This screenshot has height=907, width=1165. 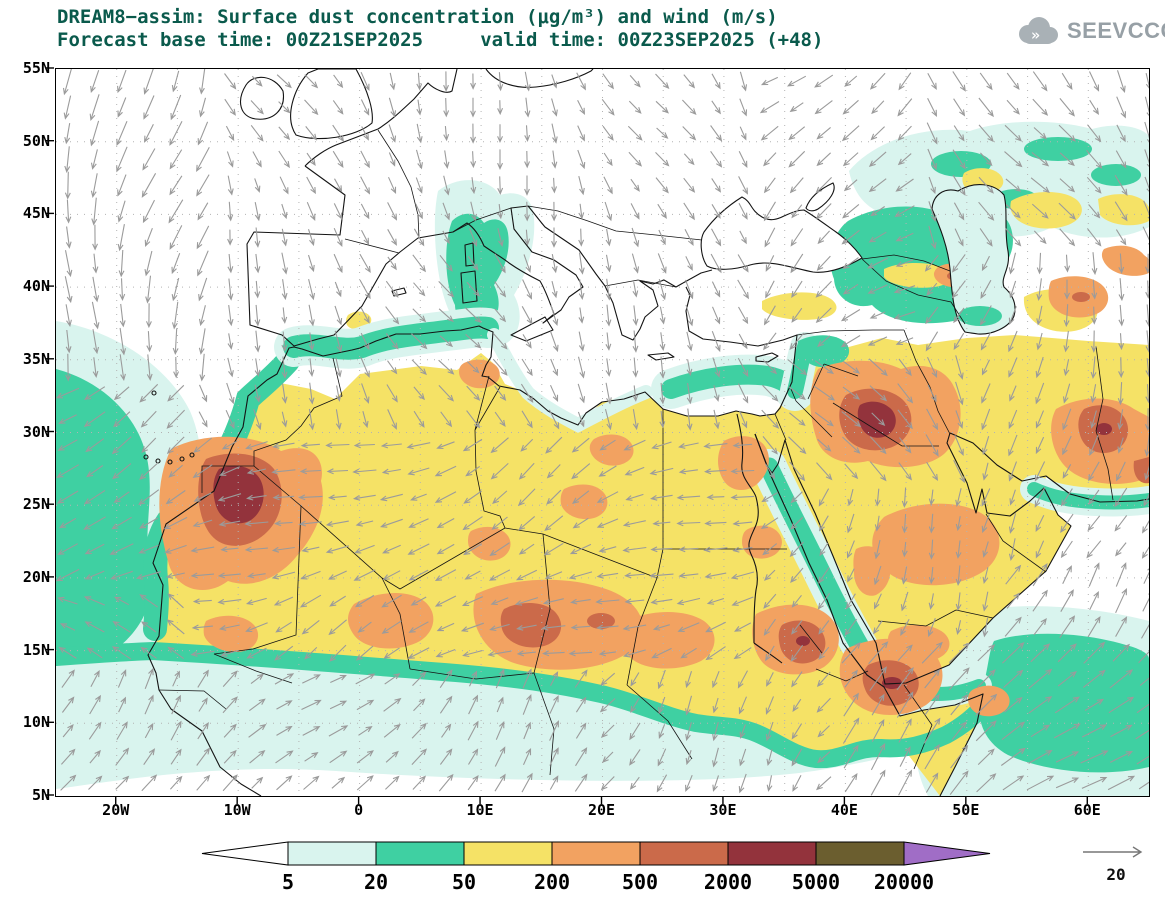 I want to click on svg-text: 50, so click(x=464, y=882).